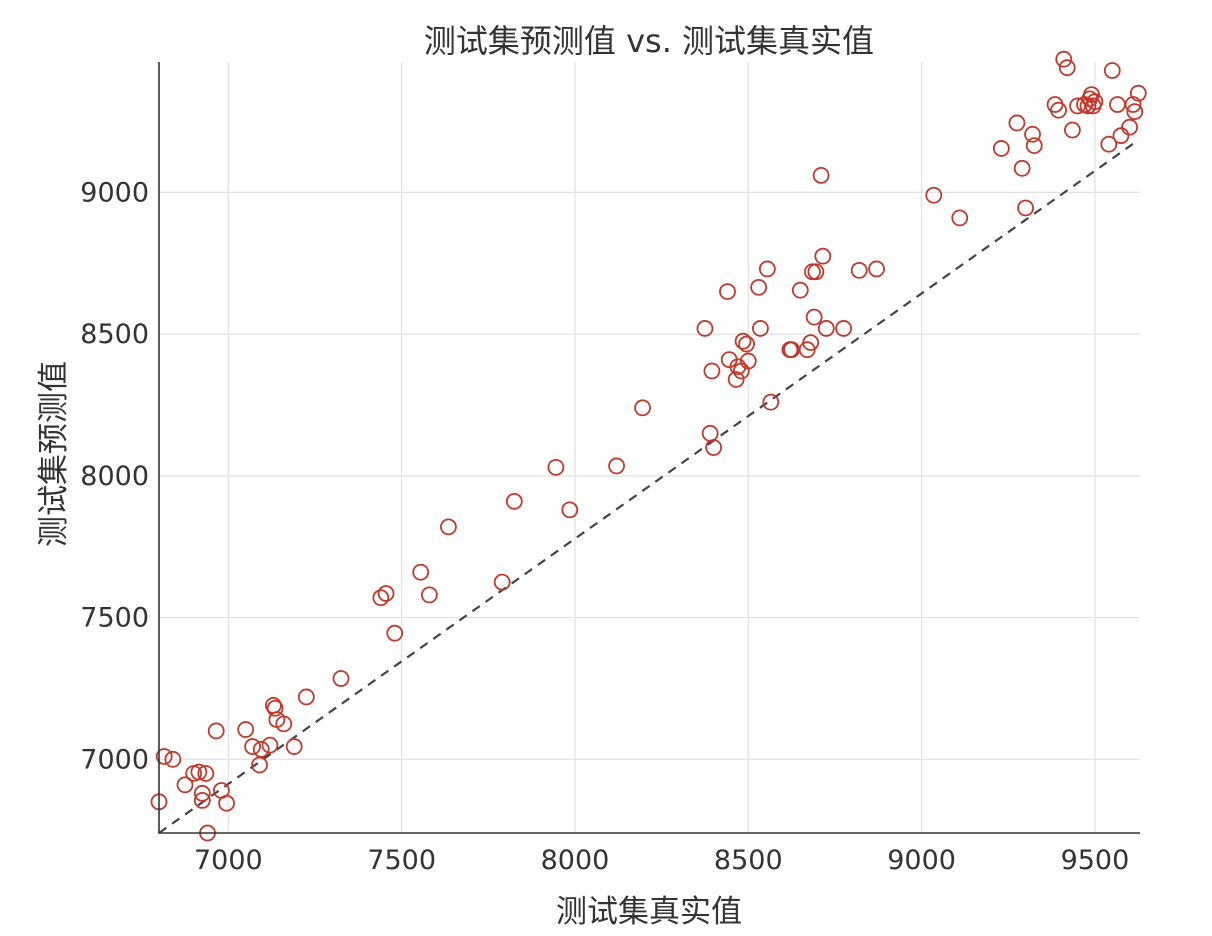 The height and width of the screenshot is (936, 1212). Describe the element at coordinates (649, 41) in the screenshot. I see `chart-title: 测试集预测值 vs. 测试集真实值` at that location.